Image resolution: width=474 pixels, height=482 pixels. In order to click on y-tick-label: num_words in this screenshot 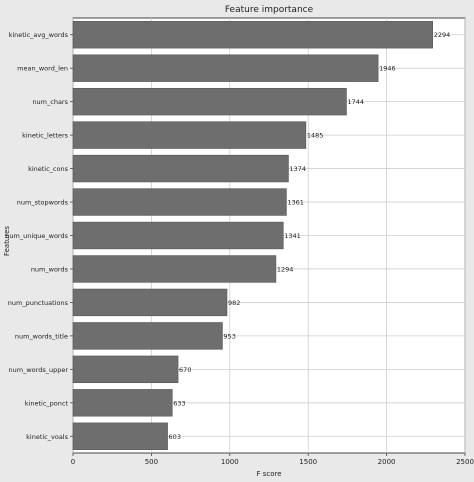, I will do `click(50, 269)`.